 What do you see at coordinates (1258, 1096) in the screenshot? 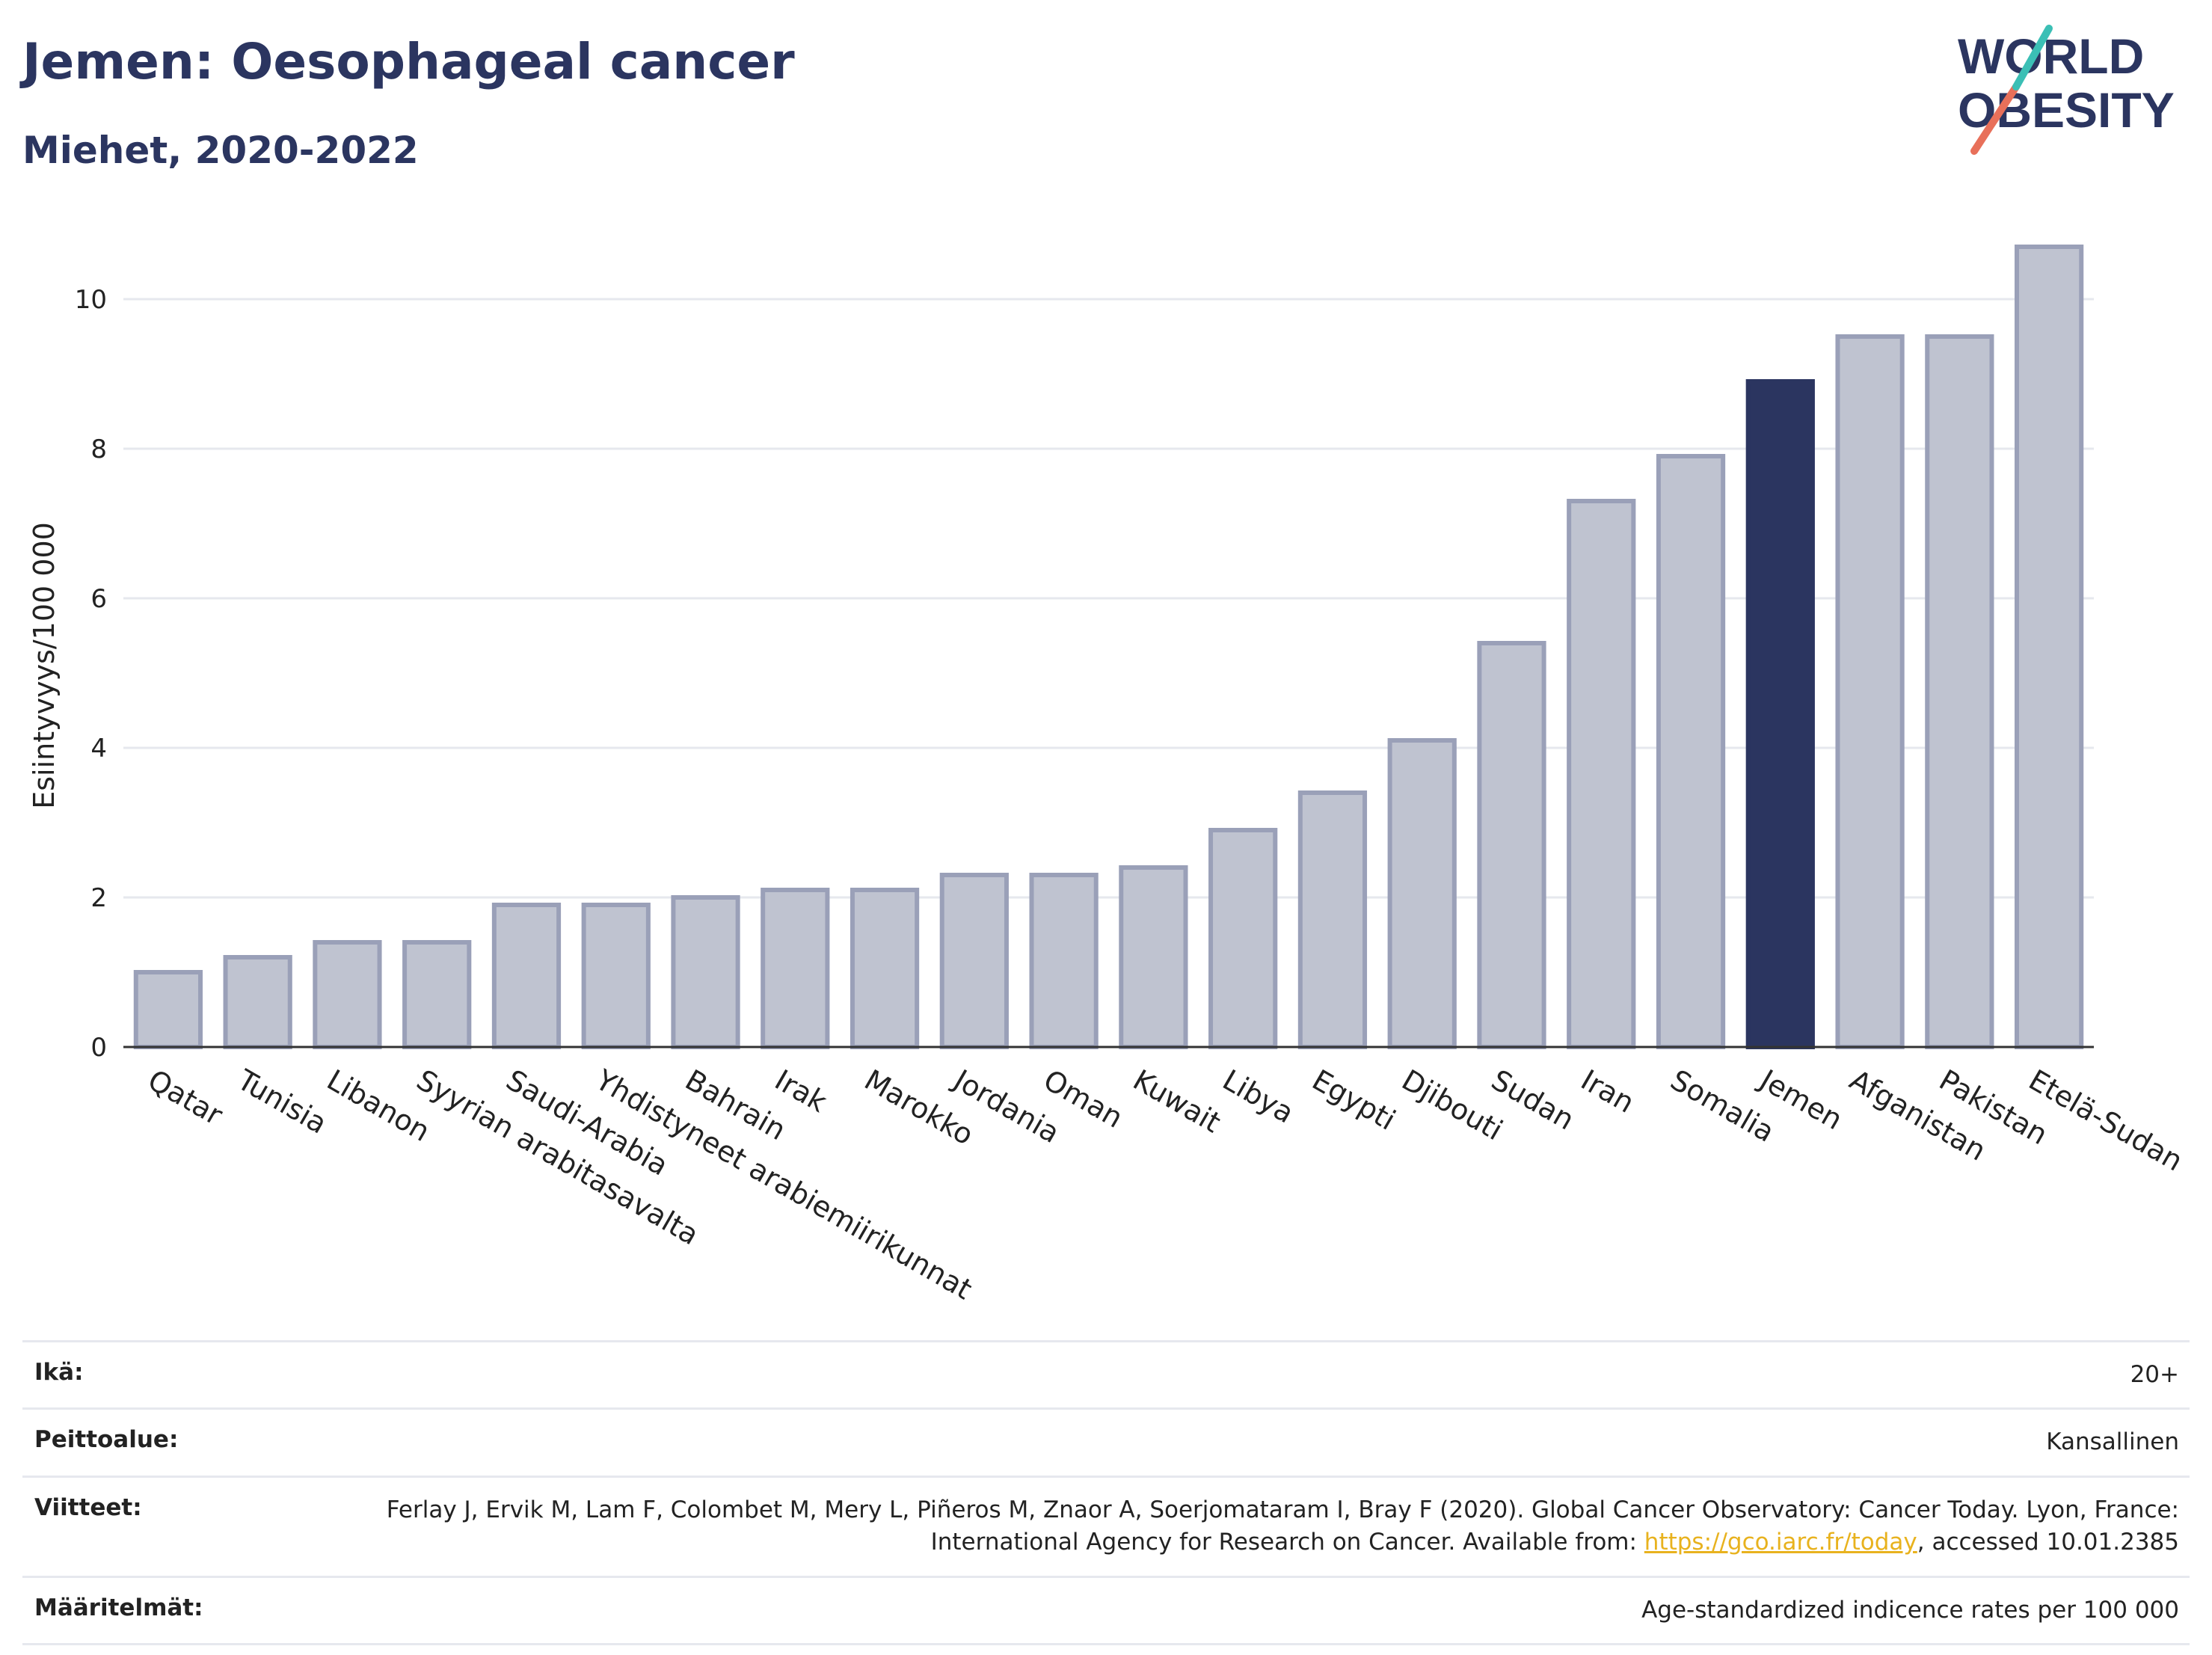
I see `x-tick-label: Libya` at bounding box center [1258, 1096].